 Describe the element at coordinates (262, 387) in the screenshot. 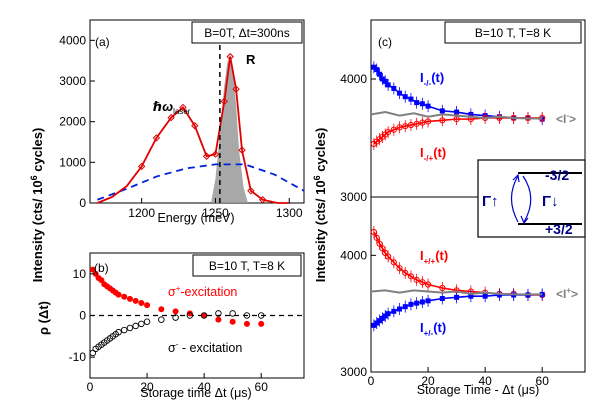

I see `panel-b-x-tick-label: 60` at that location.